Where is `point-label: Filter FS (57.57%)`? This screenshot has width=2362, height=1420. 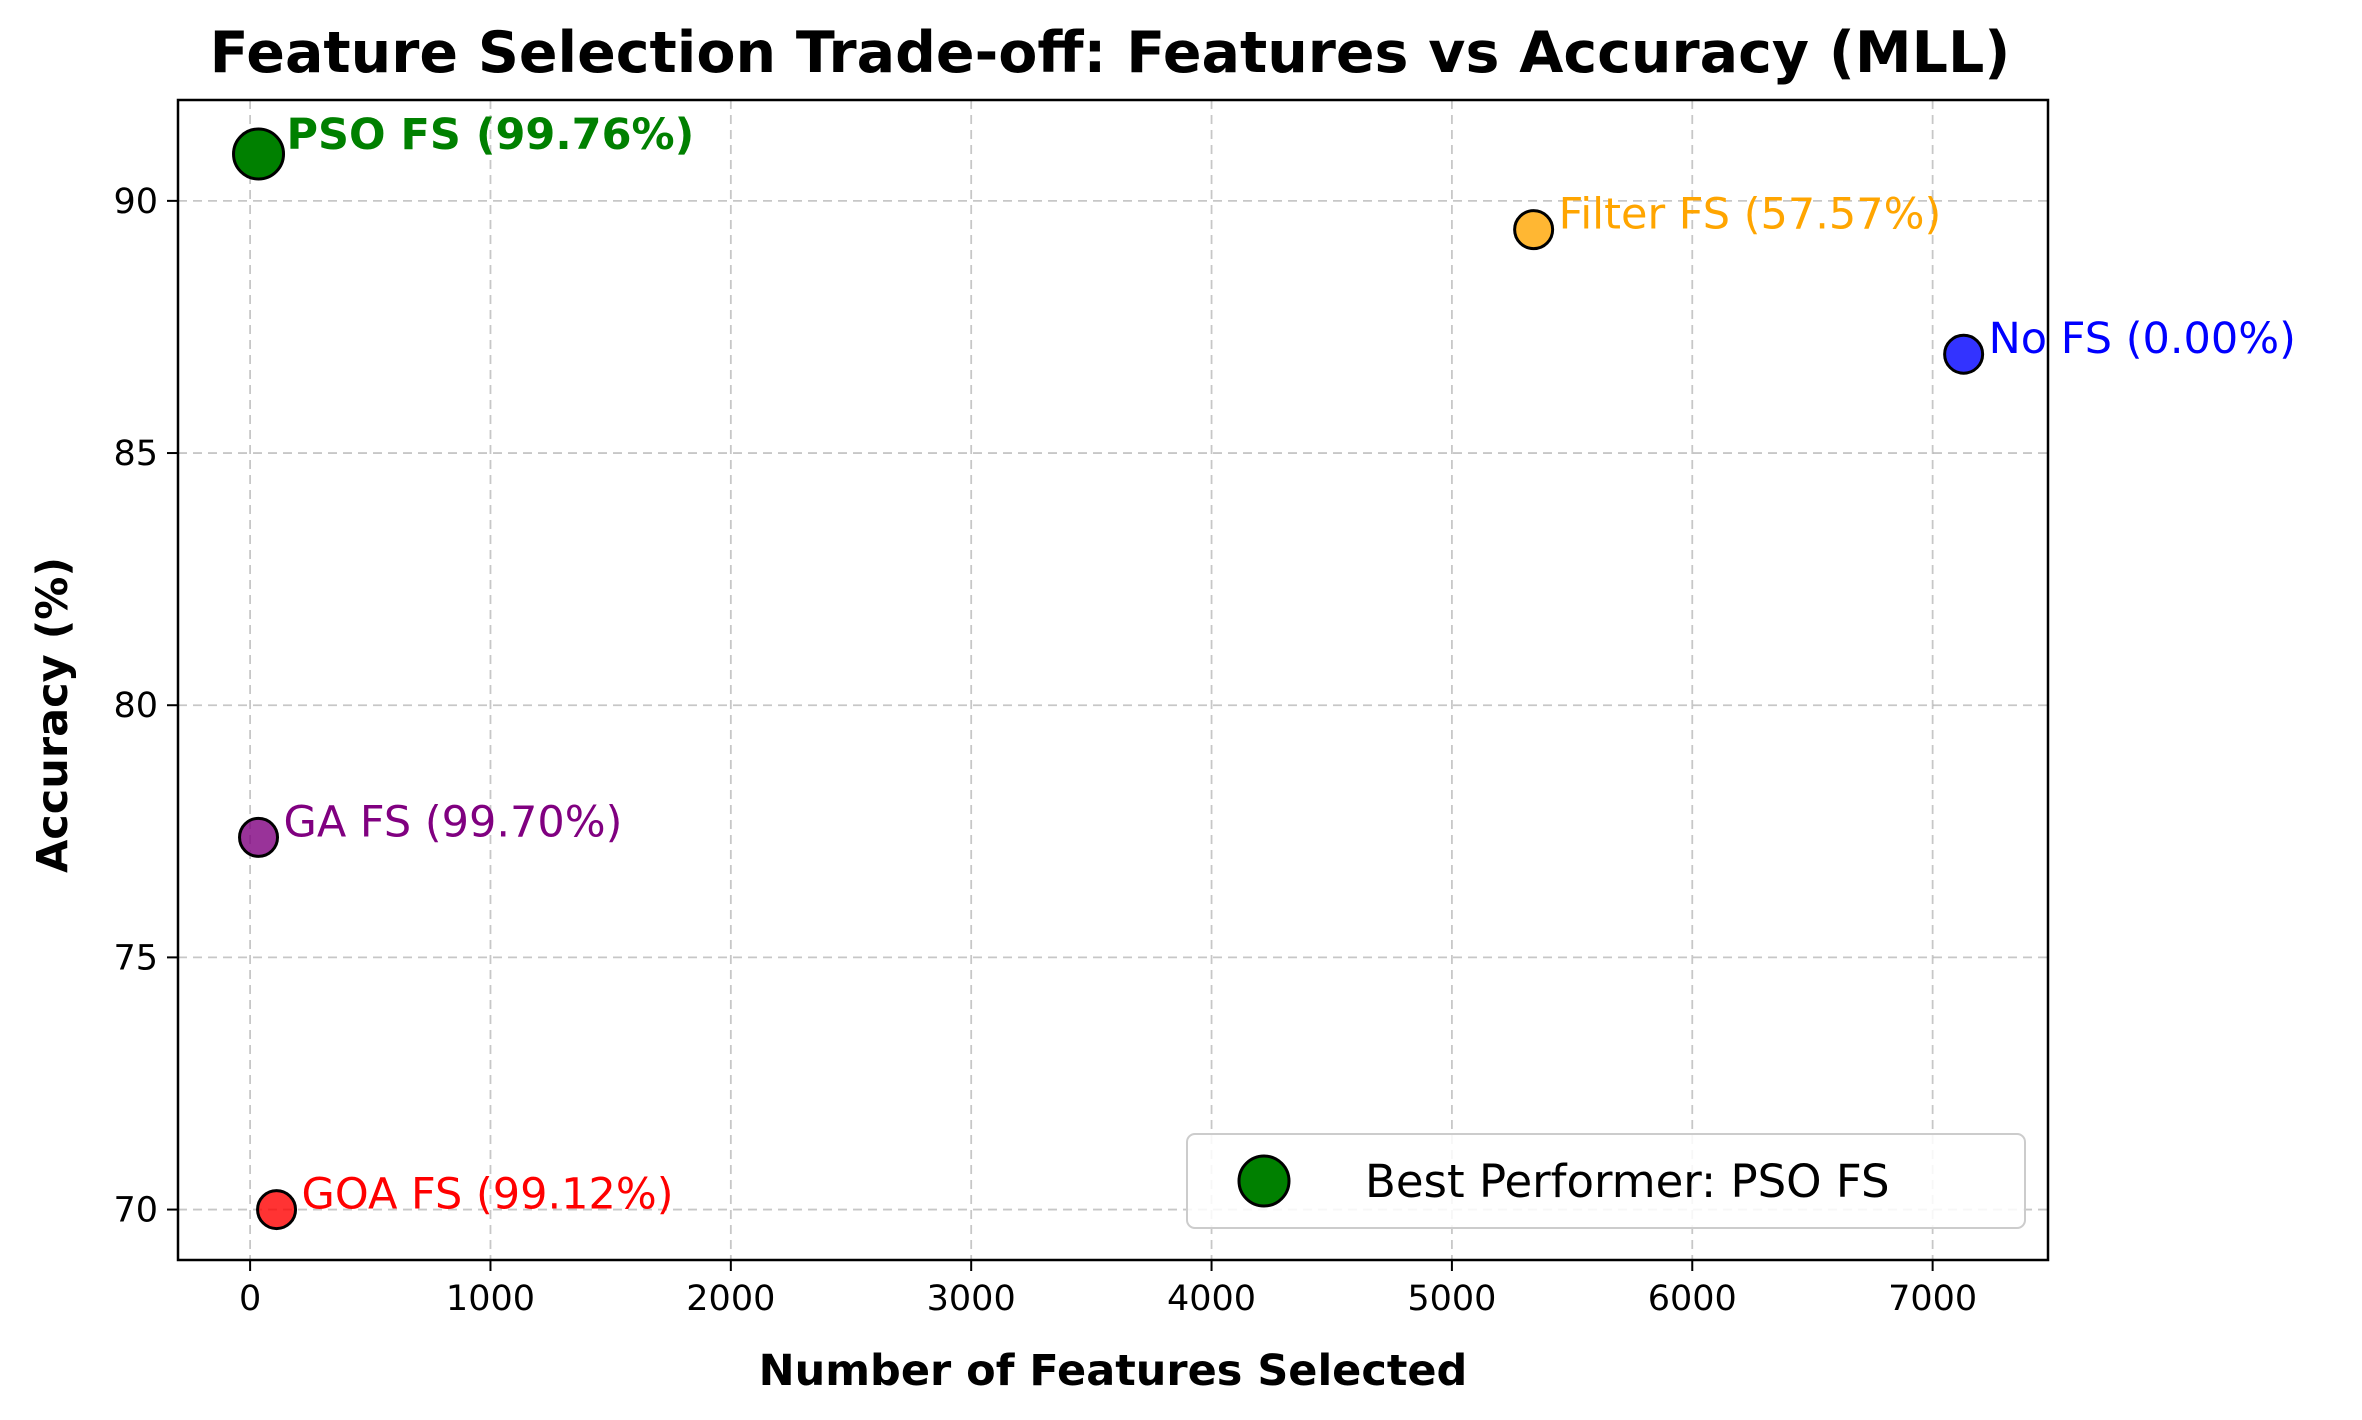
point-label: Filter FS (57.57%) is located at coordinates (1750, 215).